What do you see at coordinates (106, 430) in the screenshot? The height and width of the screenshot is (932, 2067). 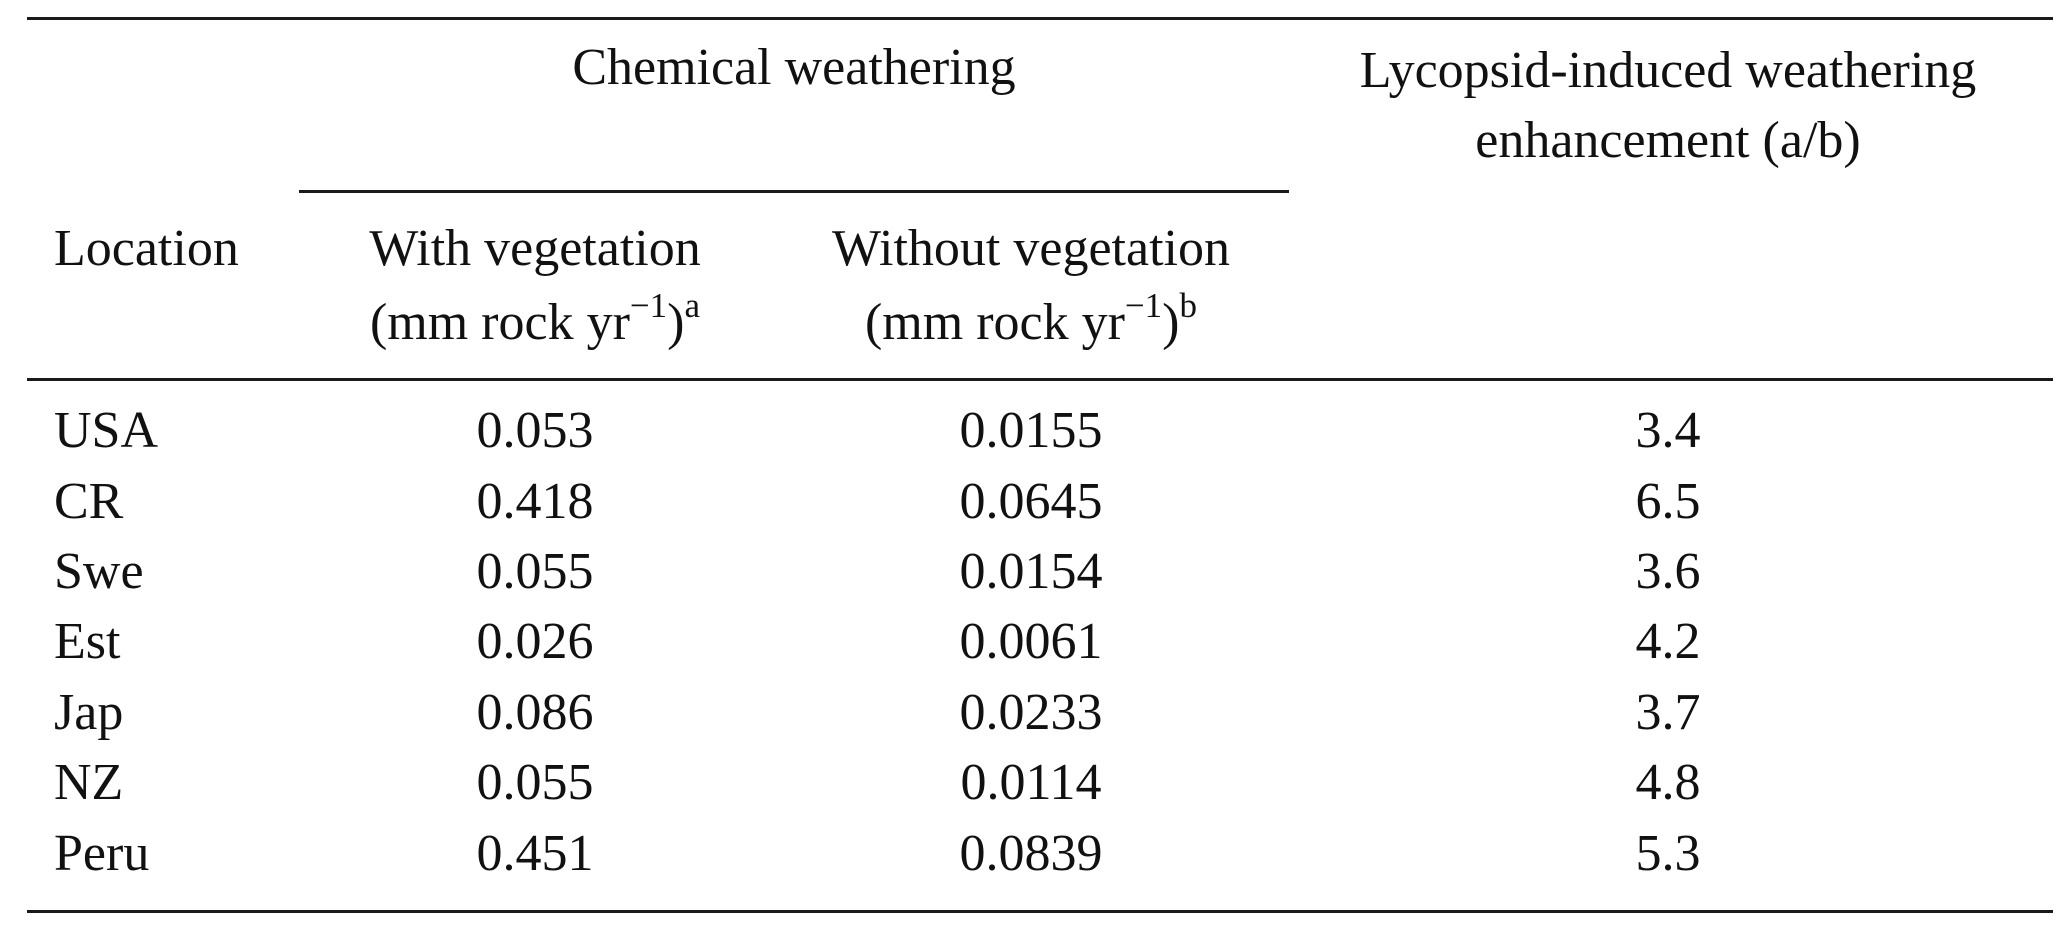 I see `cell-location: USA` at bounding box center [106, 430].